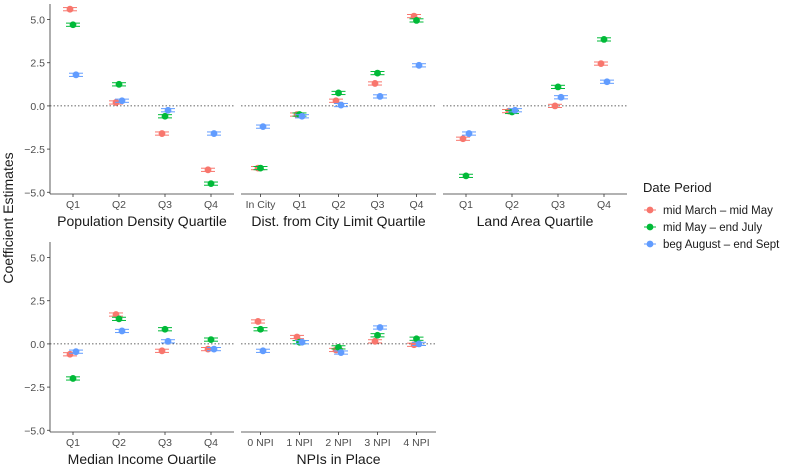 Image resolution: width=800 pixels, height=469 pixels. I want to click on legend-label: mid May – end July, so click(712, 228).